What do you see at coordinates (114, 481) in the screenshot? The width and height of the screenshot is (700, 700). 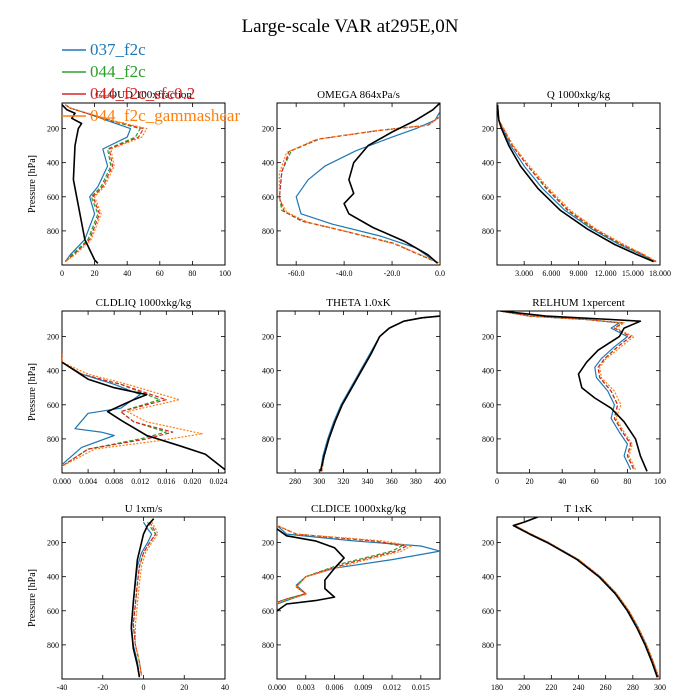 I see `x-tick-label: 0.008` at bounding box center [114, 481].